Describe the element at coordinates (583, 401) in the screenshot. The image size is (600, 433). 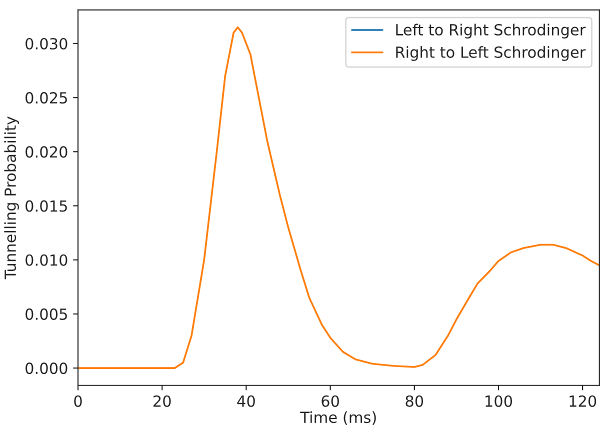
I see `x-tick-label: 120` at that location.